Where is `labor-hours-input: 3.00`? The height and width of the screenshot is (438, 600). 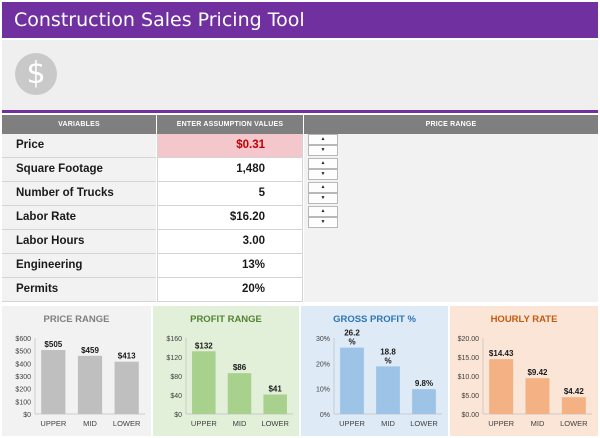
labor-hours-input: 3.00 is located at coordinates (230, 242).